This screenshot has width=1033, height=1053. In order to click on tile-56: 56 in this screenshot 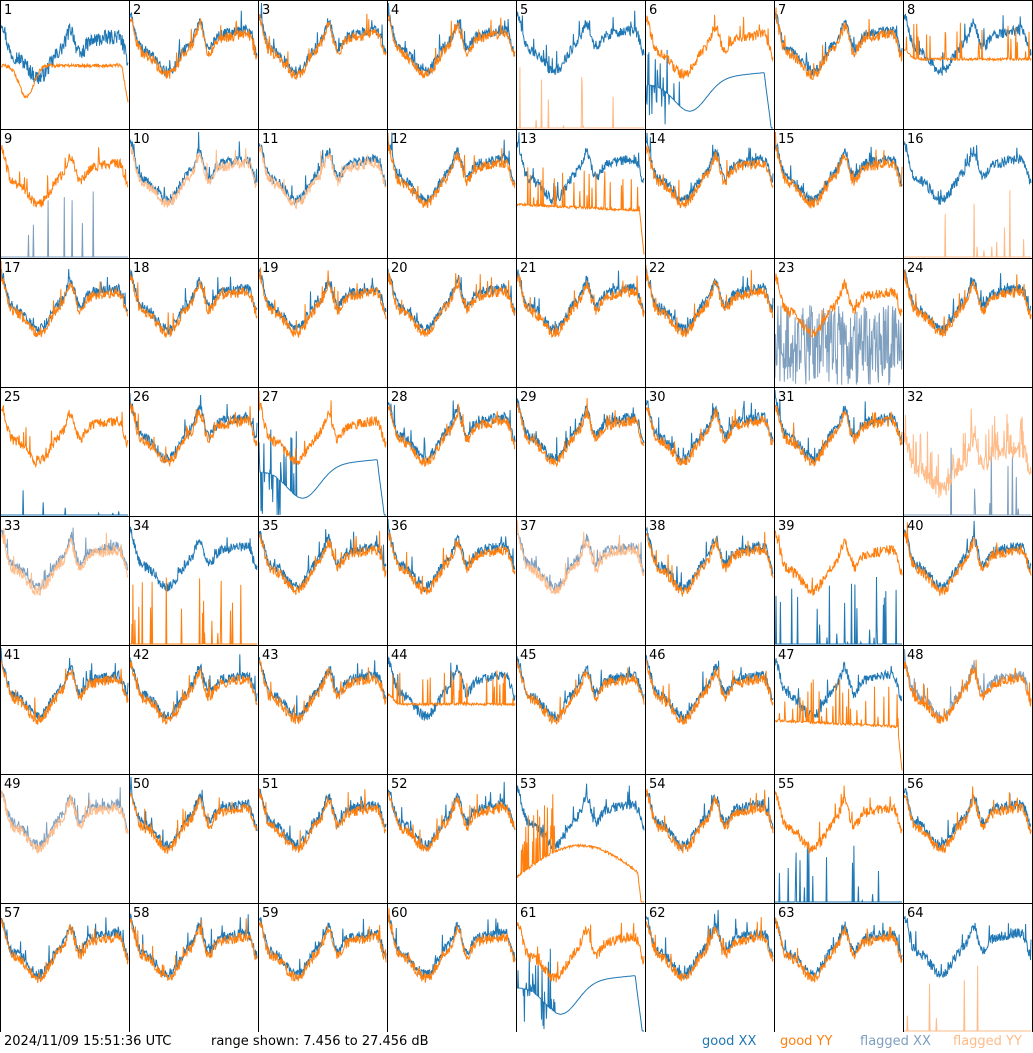, I will do `click(968, 839)`.